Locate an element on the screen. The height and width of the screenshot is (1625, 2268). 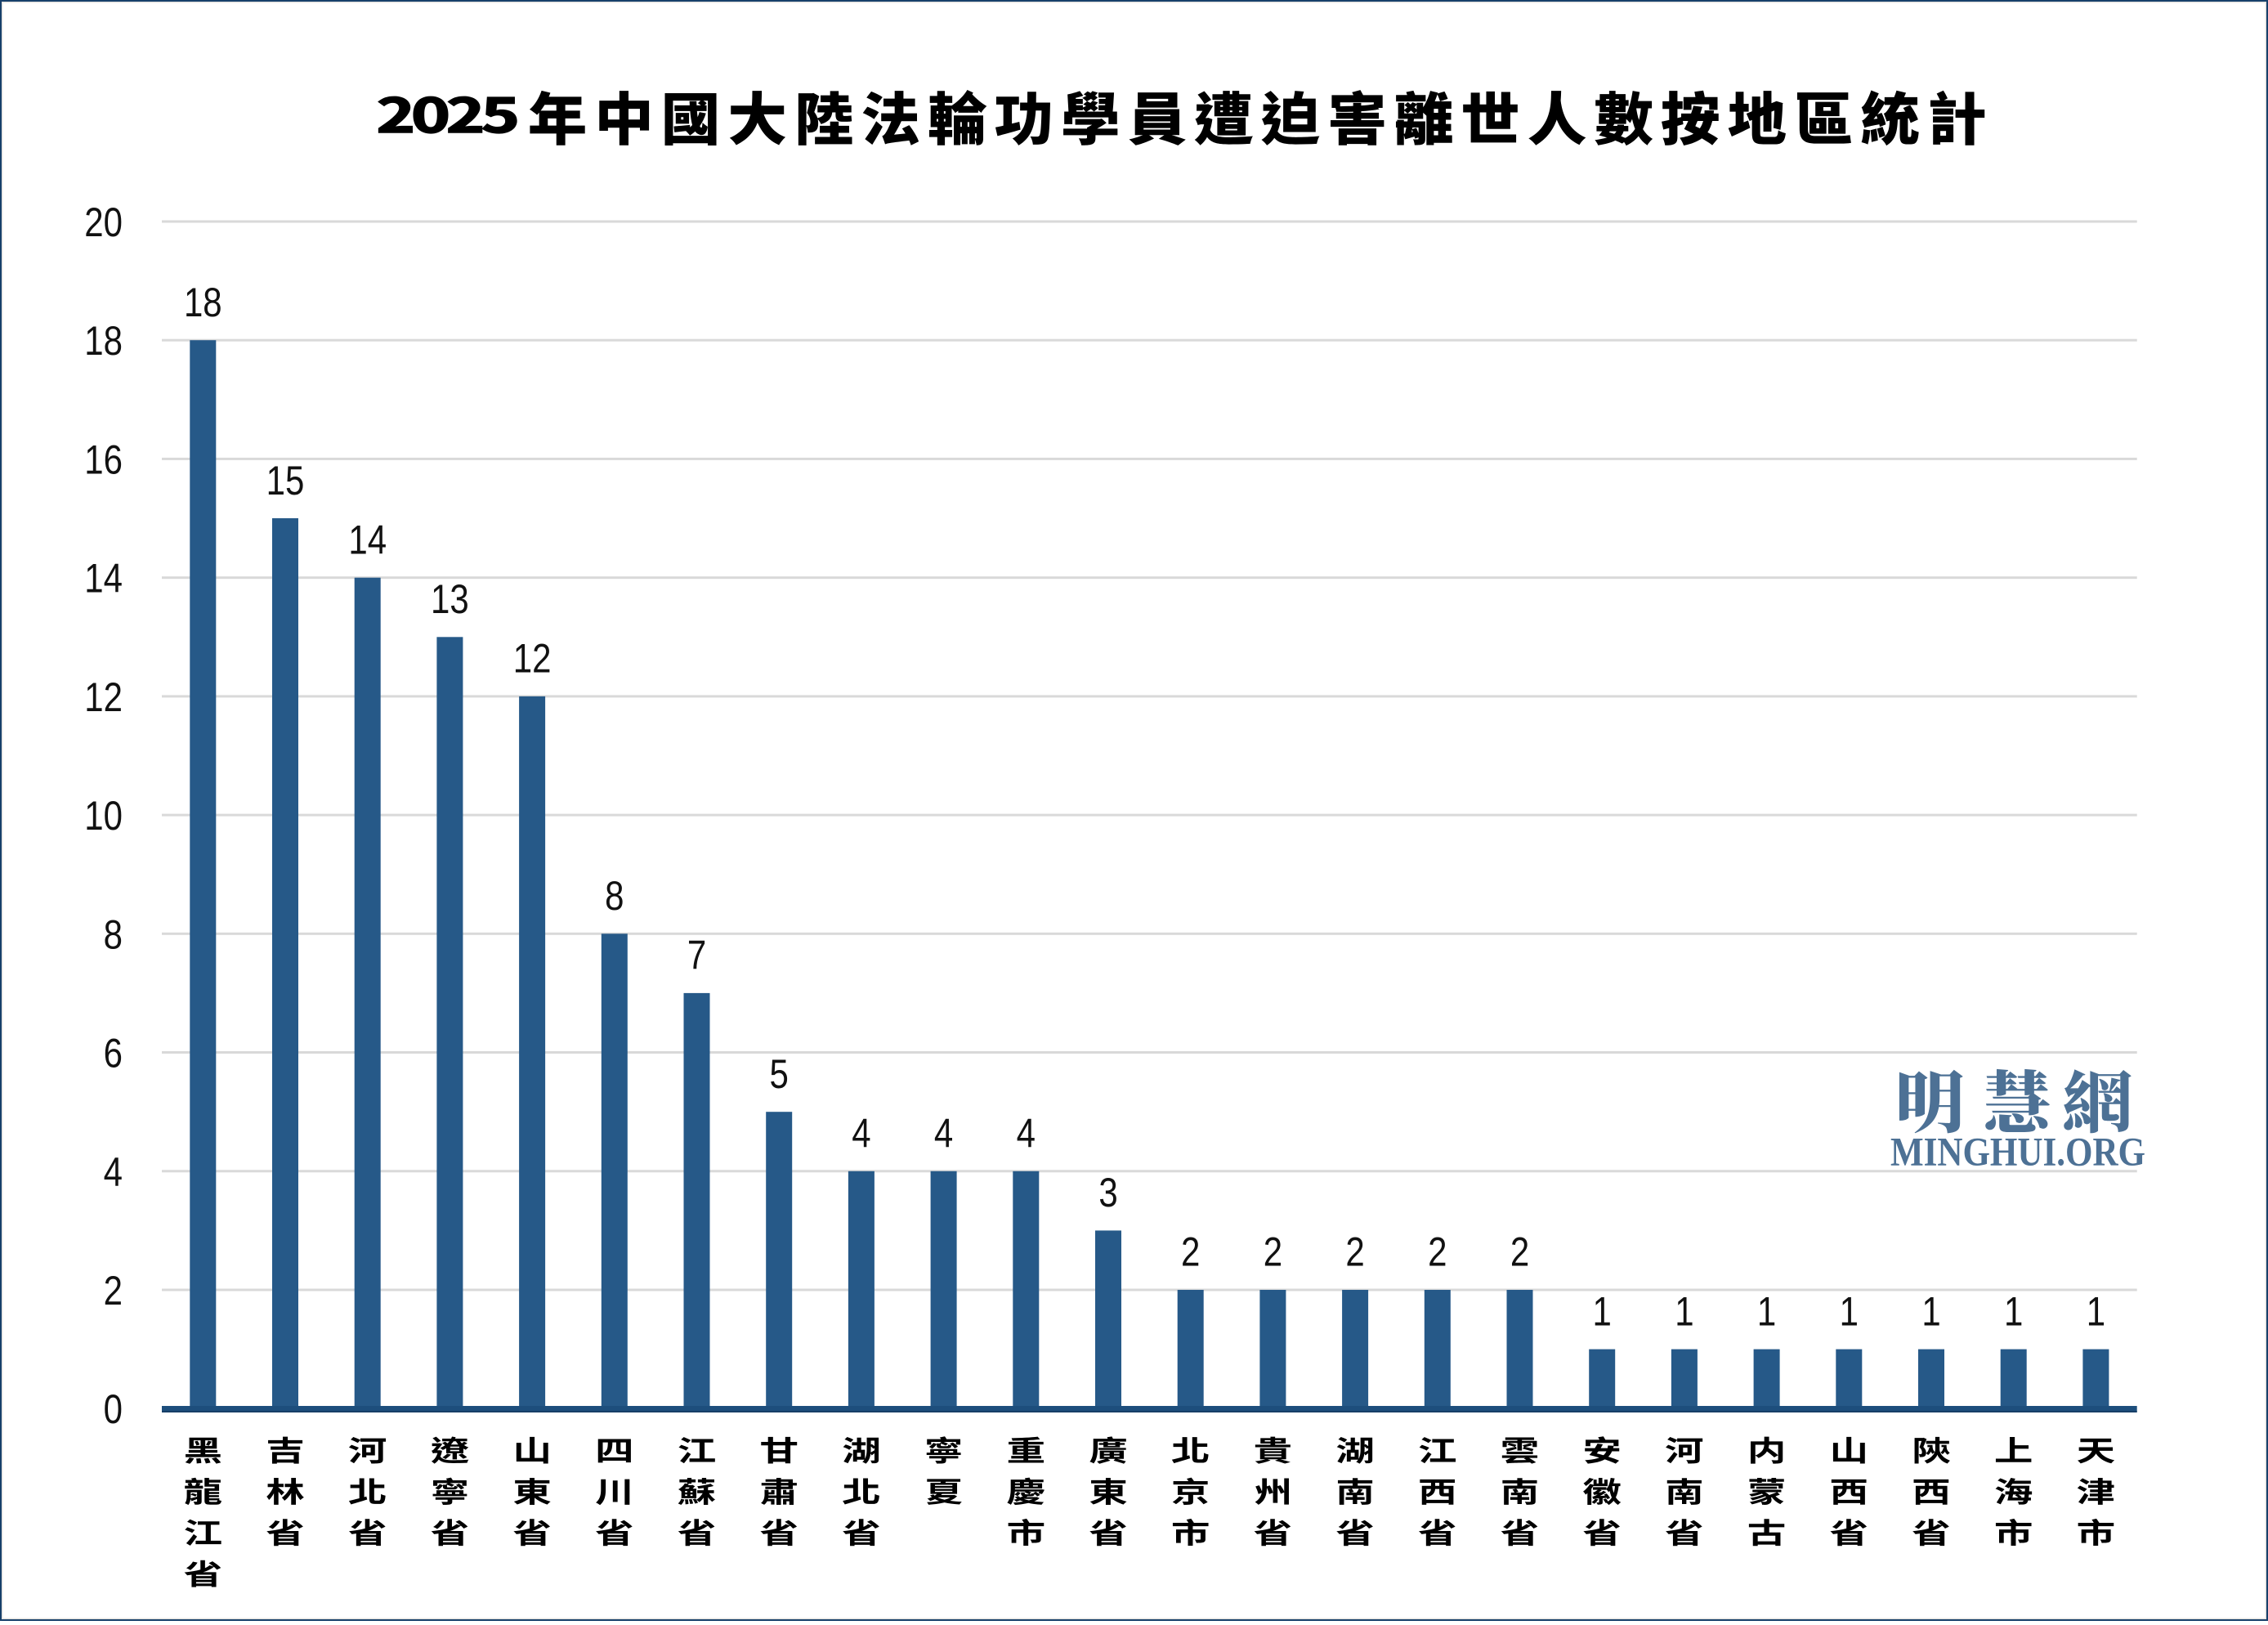
svg-text: 16 is located at coordinates (103, 459).